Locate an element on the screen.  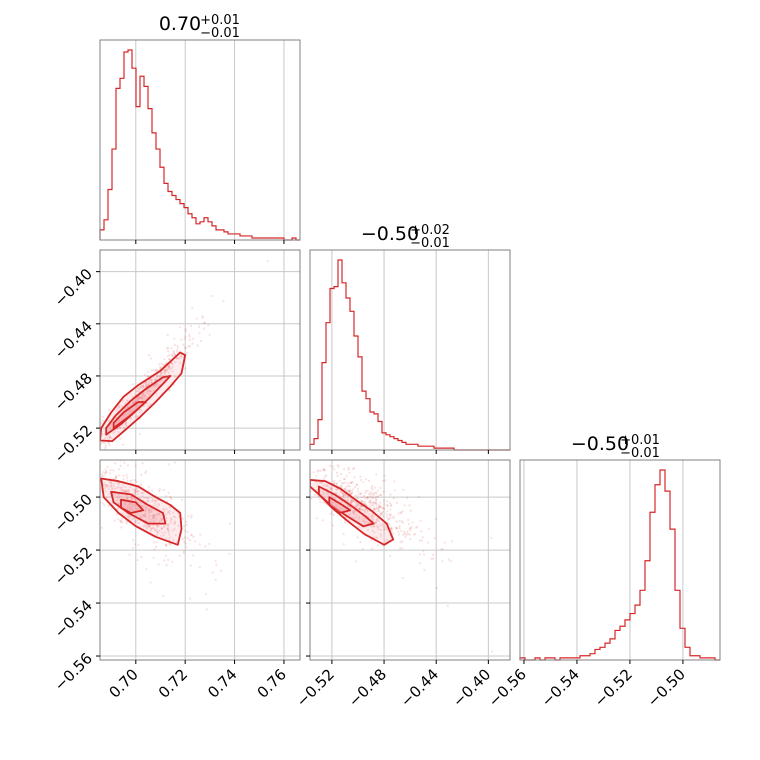
joint-panel-3: −0.52 −0.48 −0.44 −0.40 is located at coordinates (402, 585).